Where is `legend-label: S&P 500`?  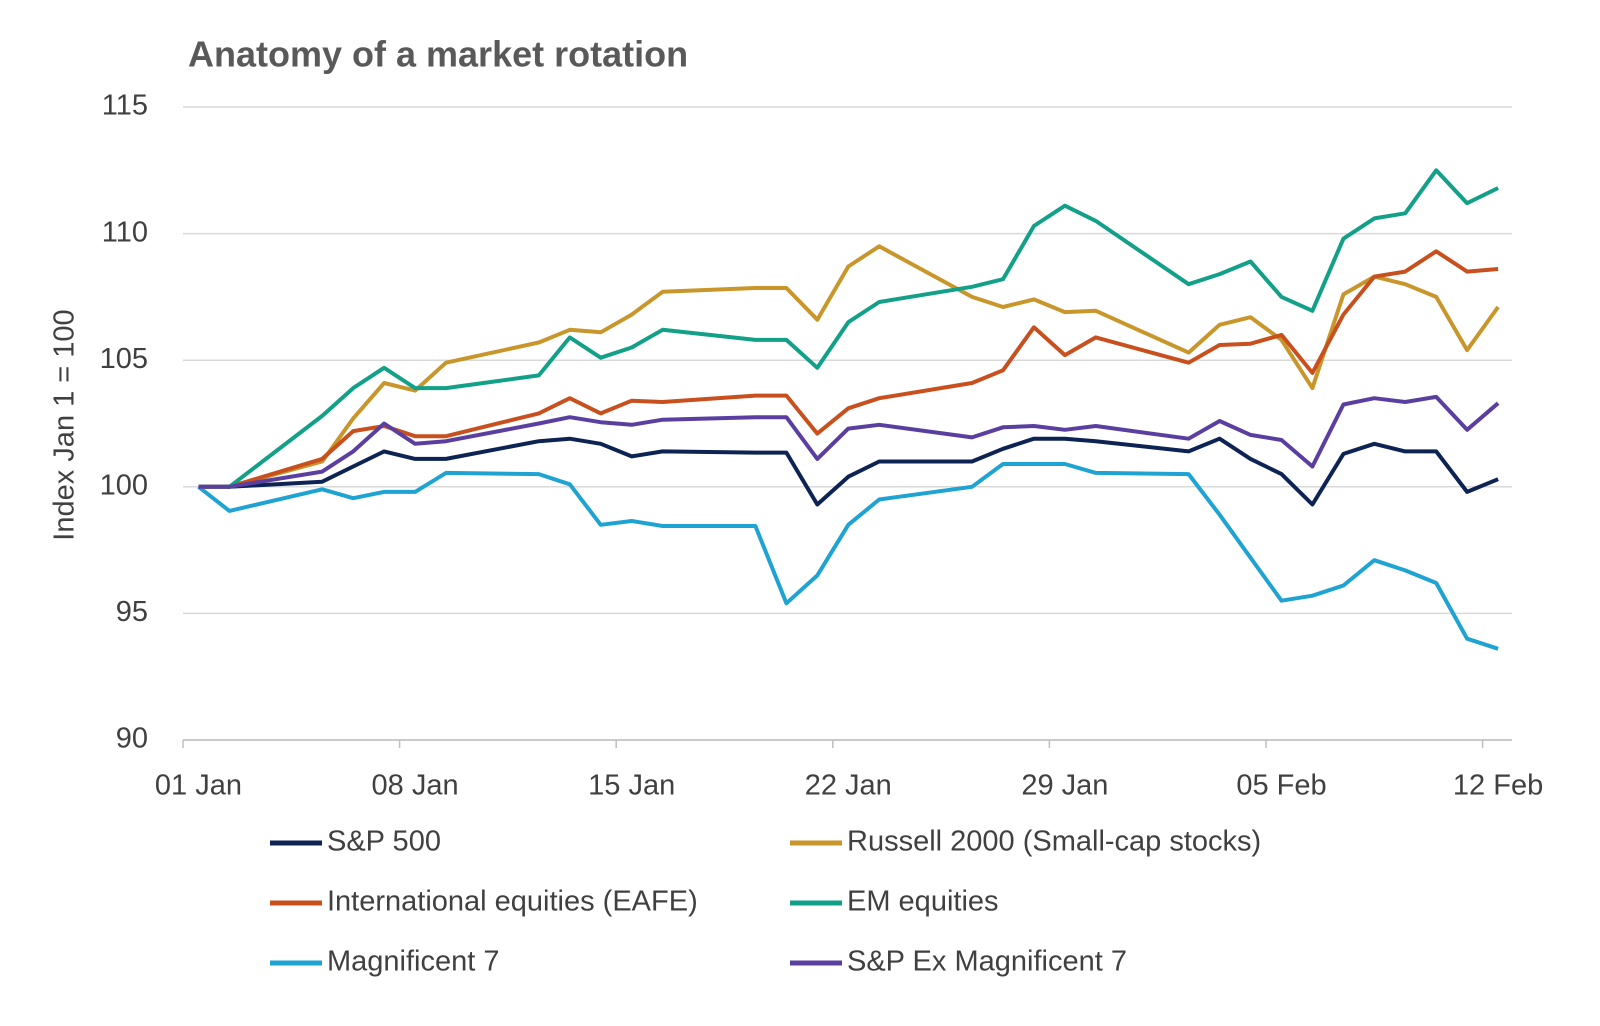 legend-label: S&P 500 is located at coordinates (384, 842).